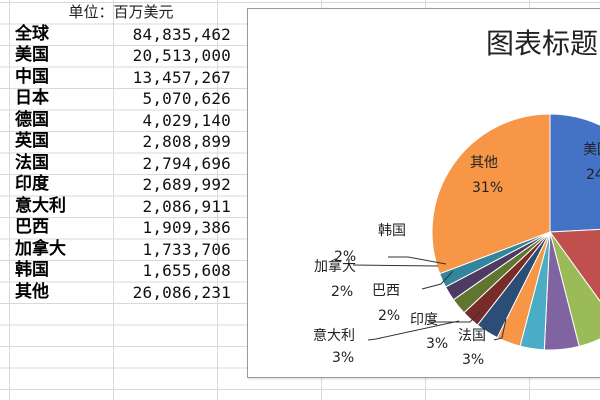 This screenshot has height=400, width=600. I want to click on slice-percent: 31%, so click(487, 188).